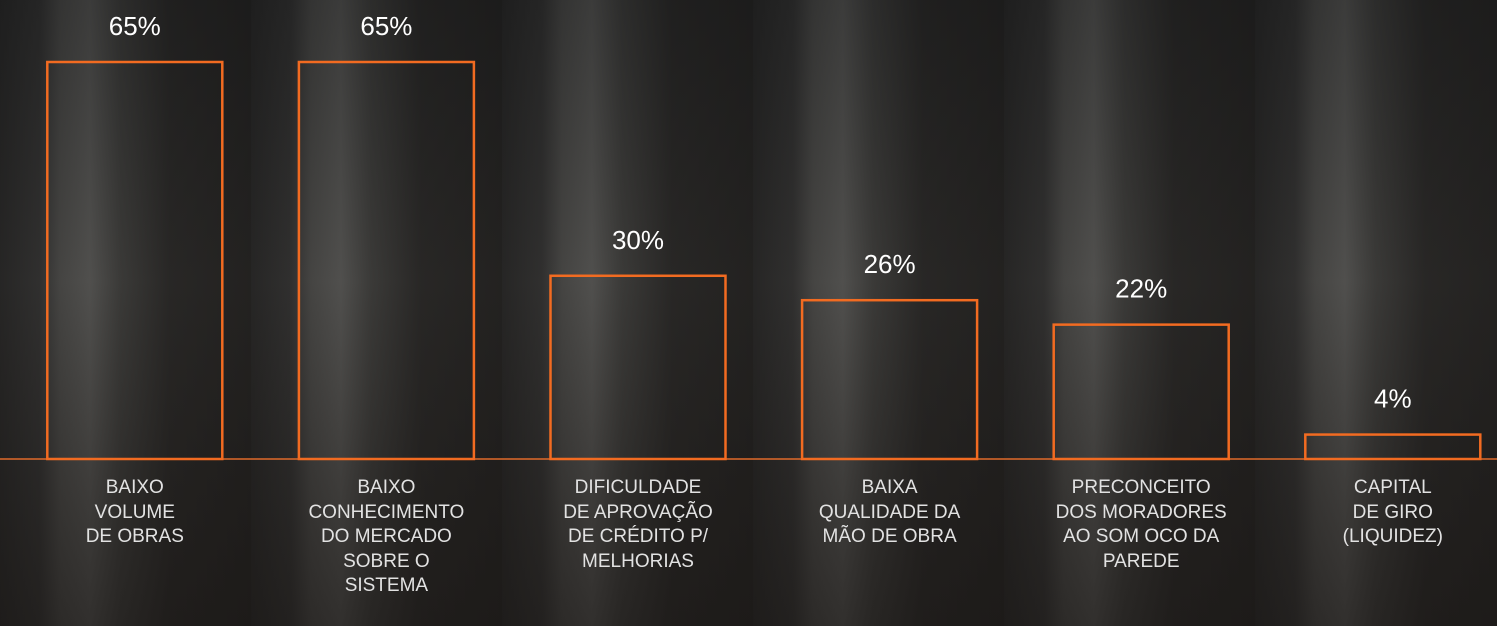 This screenshot has height=626, width=1497. I want to click on category-label: CAPITAL DE GIRO (LIQUIDEZ), so click(1392, 512).